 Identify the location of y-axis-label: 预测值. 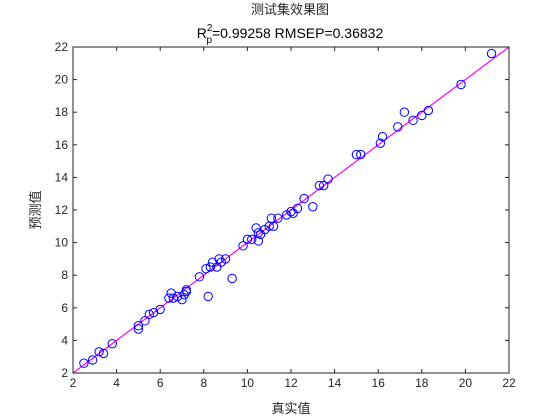
(36, 209).